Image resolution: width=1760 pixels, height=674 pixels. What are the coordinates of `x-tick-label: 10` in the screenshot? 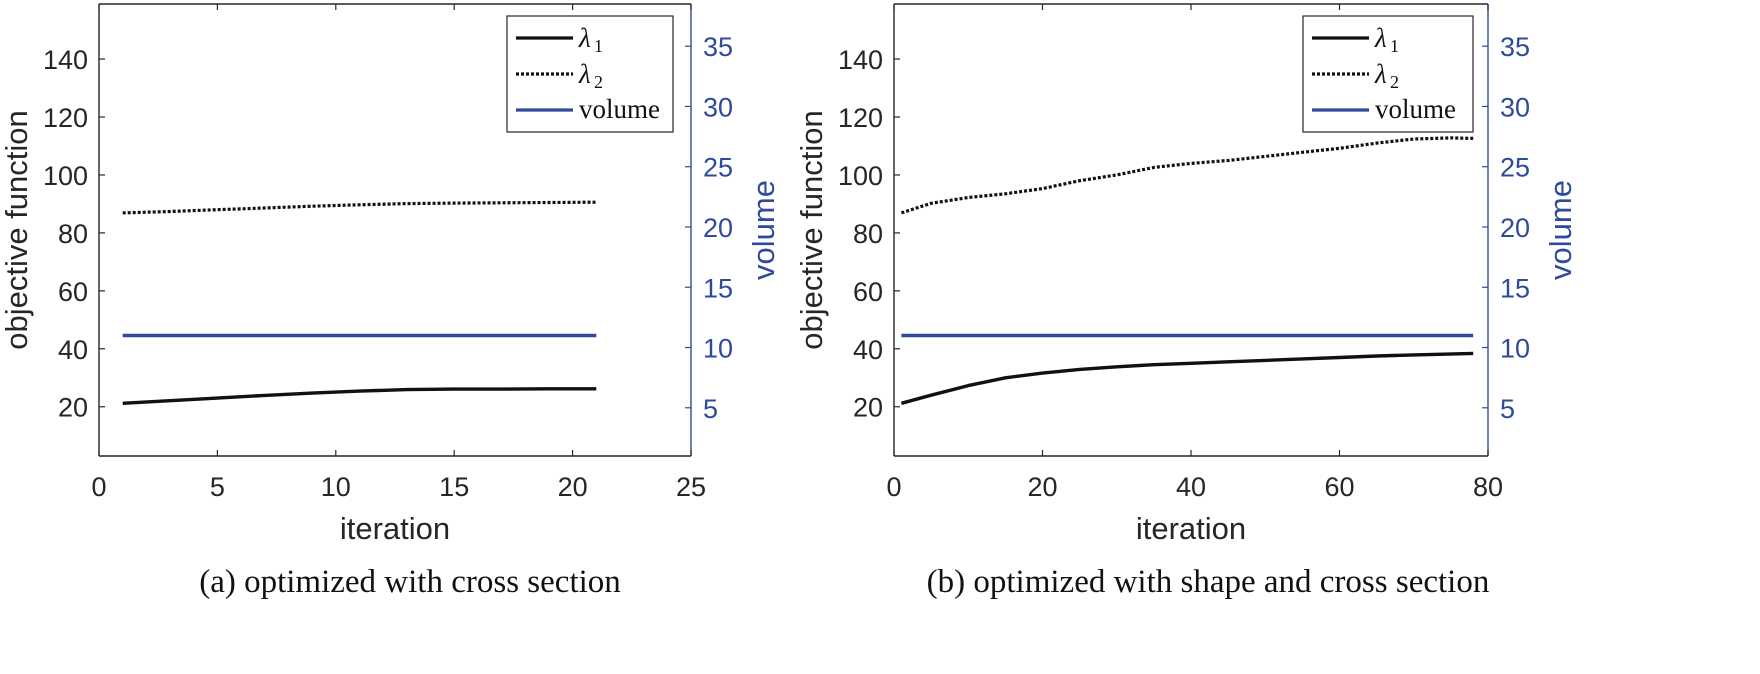 It's located at (336, 487).